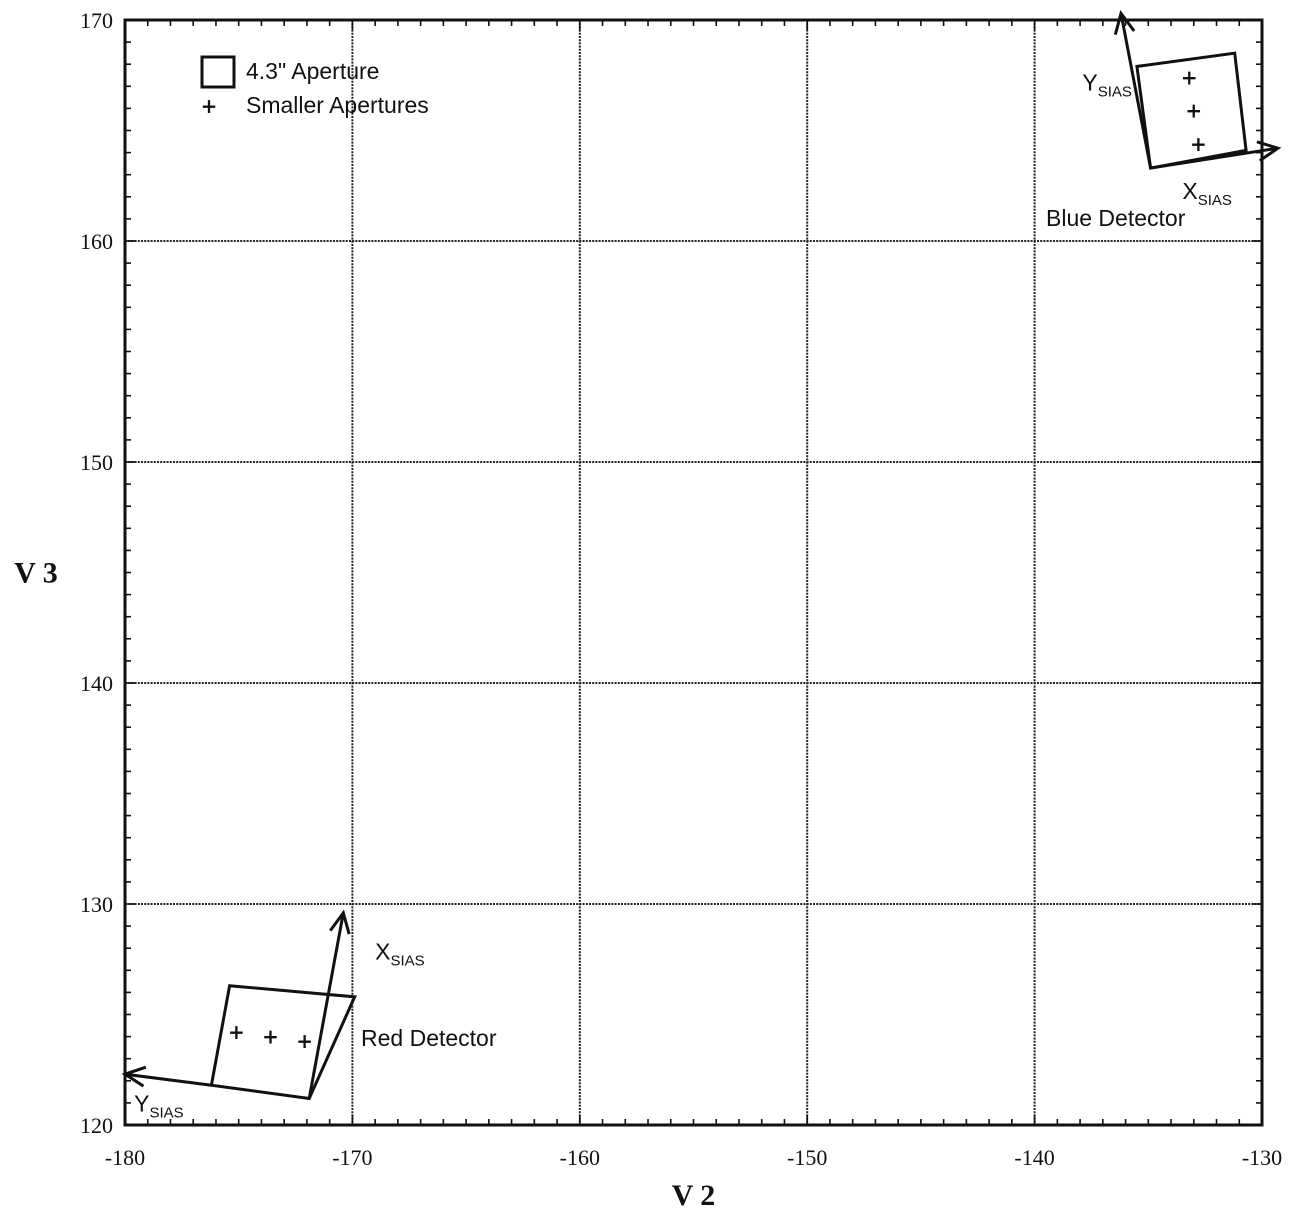 The height and width of the screenshot is (1214, 1305). I want to click on y-tick-label: 120, so click(96, 1125).